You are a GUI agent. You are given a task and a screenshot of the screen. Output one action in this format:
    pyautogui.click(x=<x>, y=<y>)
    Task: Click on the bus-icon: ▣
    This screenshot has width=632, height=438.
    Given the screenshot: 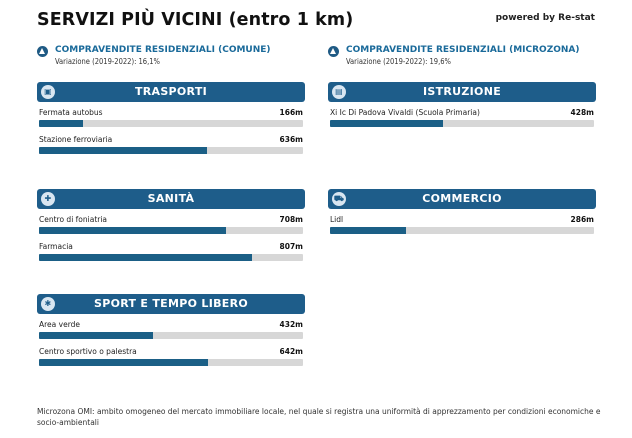 What is the action you would take?
    pyautogui.click(x=48, y=92)
    